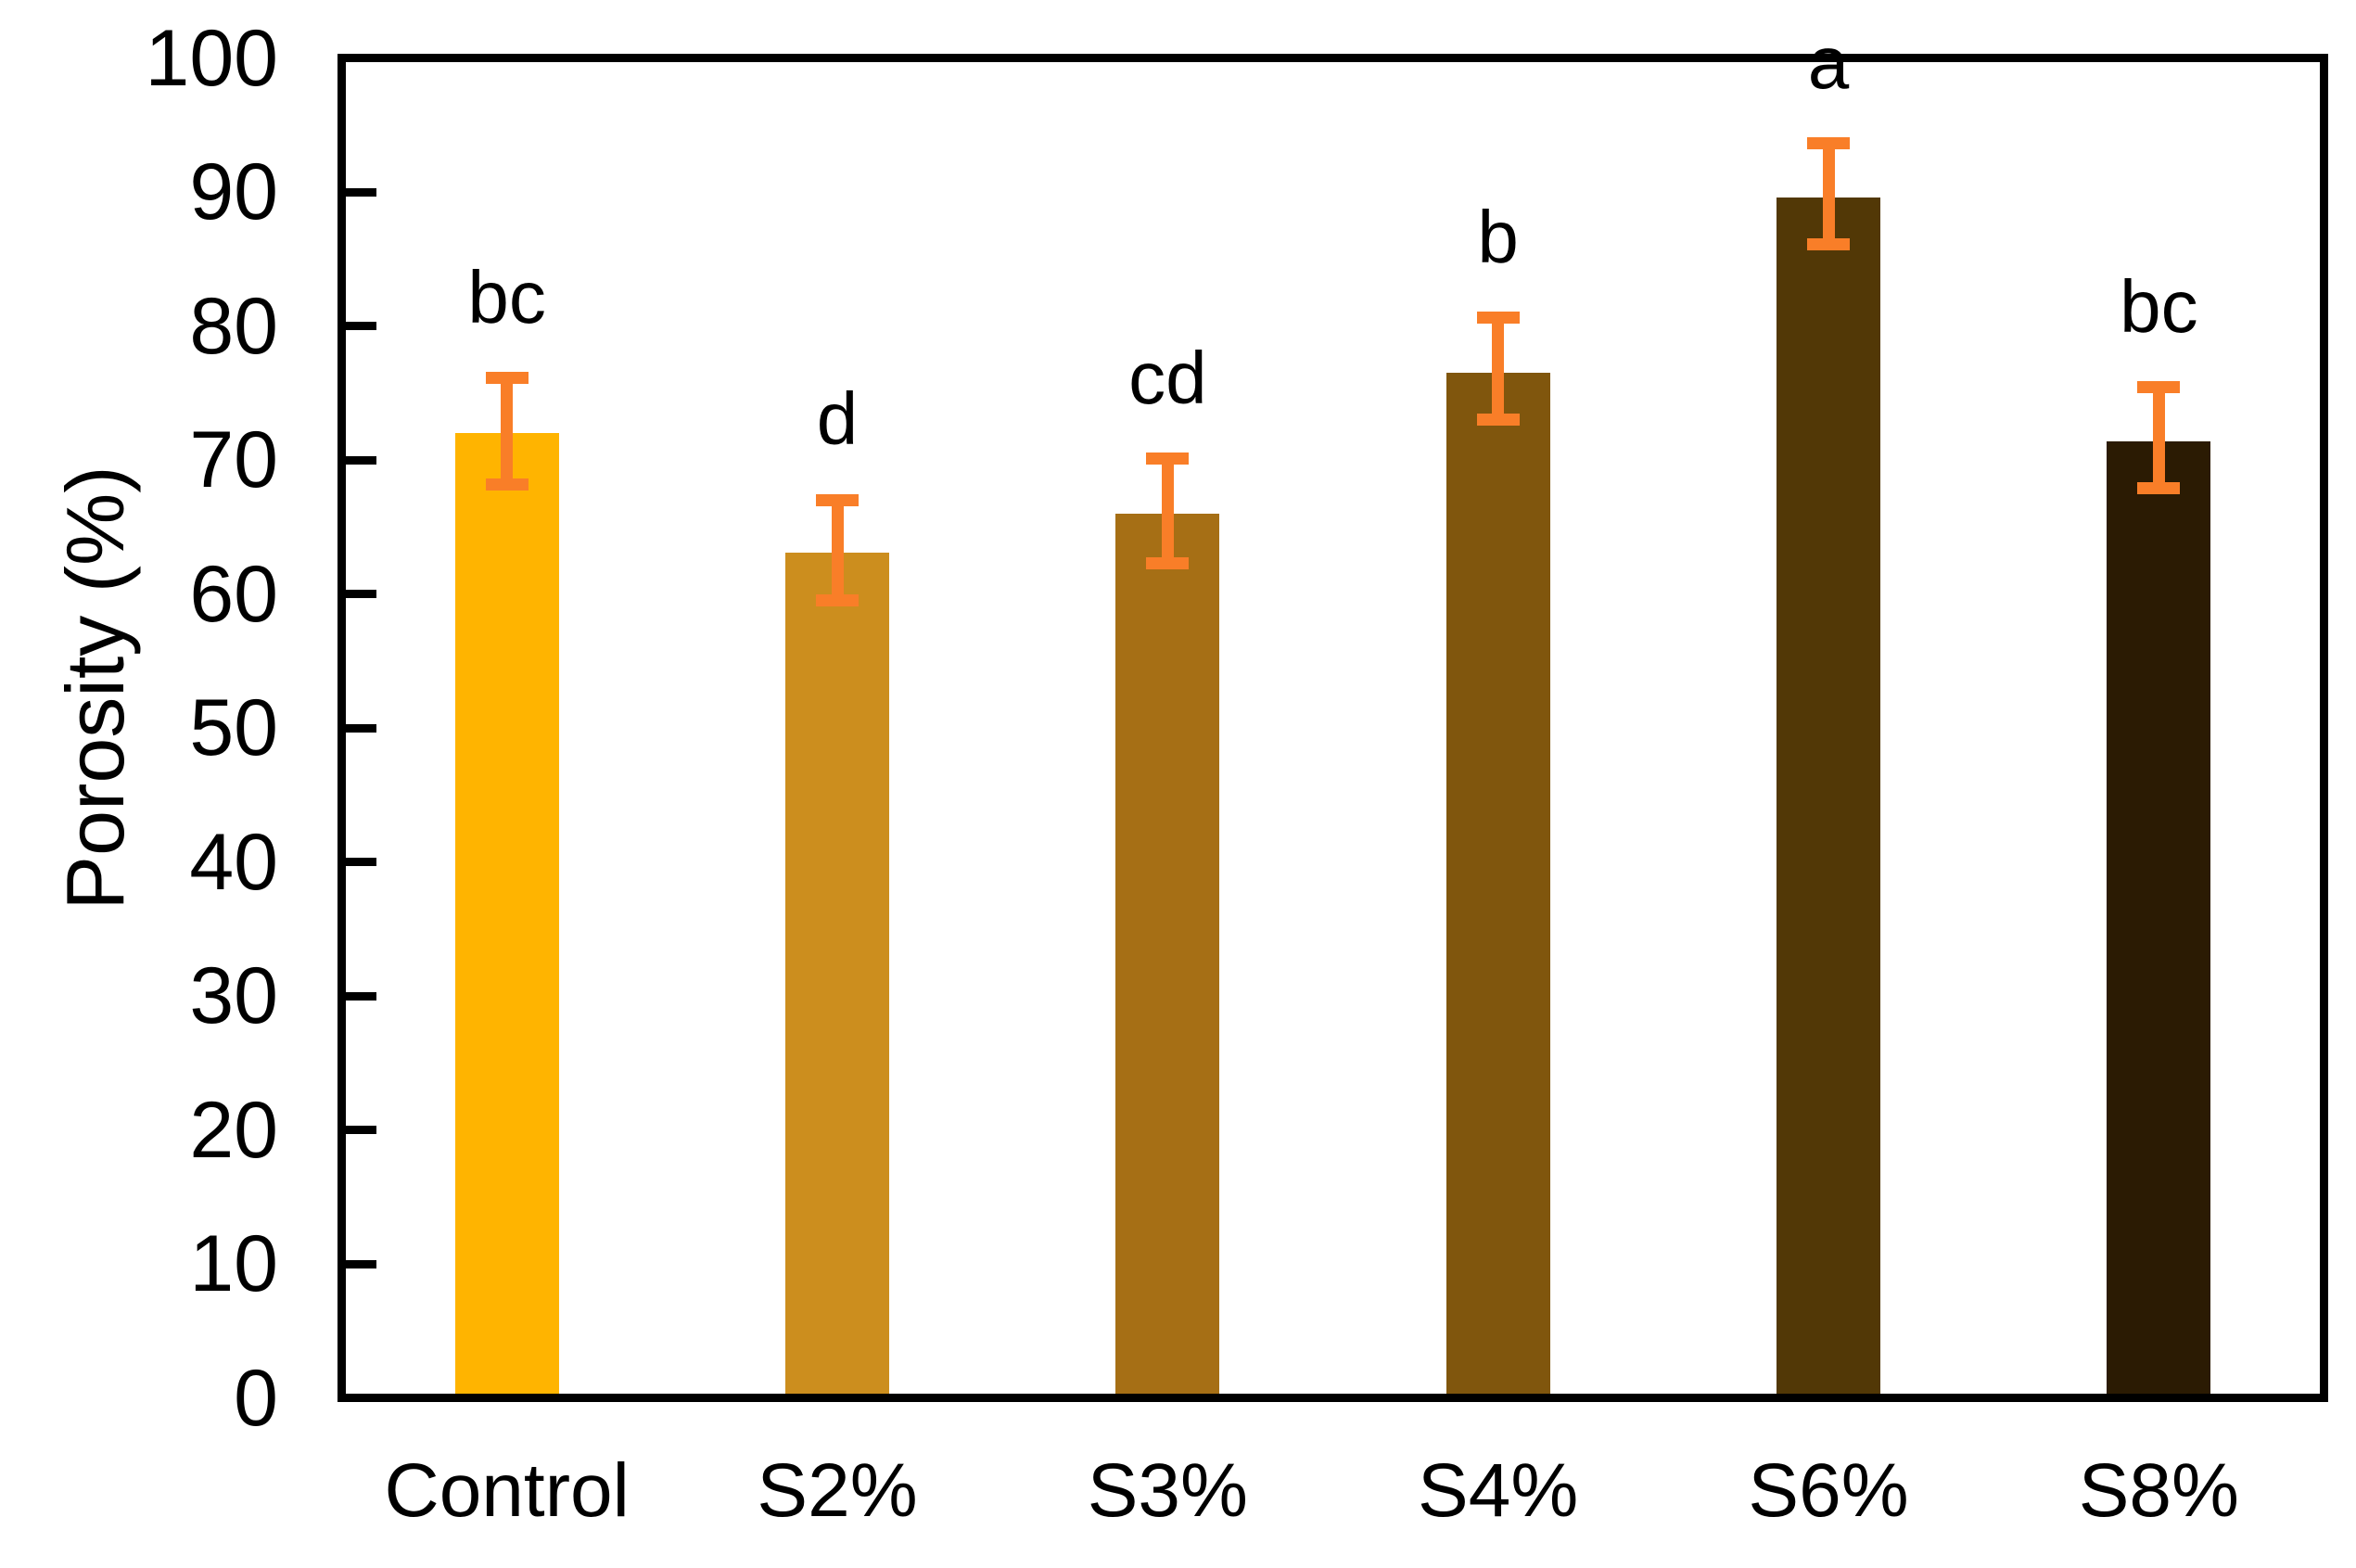 The height and width of the screenshot is (1568, 2356). What do you see at coordinates (233, 727) in the screenshot?
I see `y-tick-label: 50` at bounding box center [233, 727].